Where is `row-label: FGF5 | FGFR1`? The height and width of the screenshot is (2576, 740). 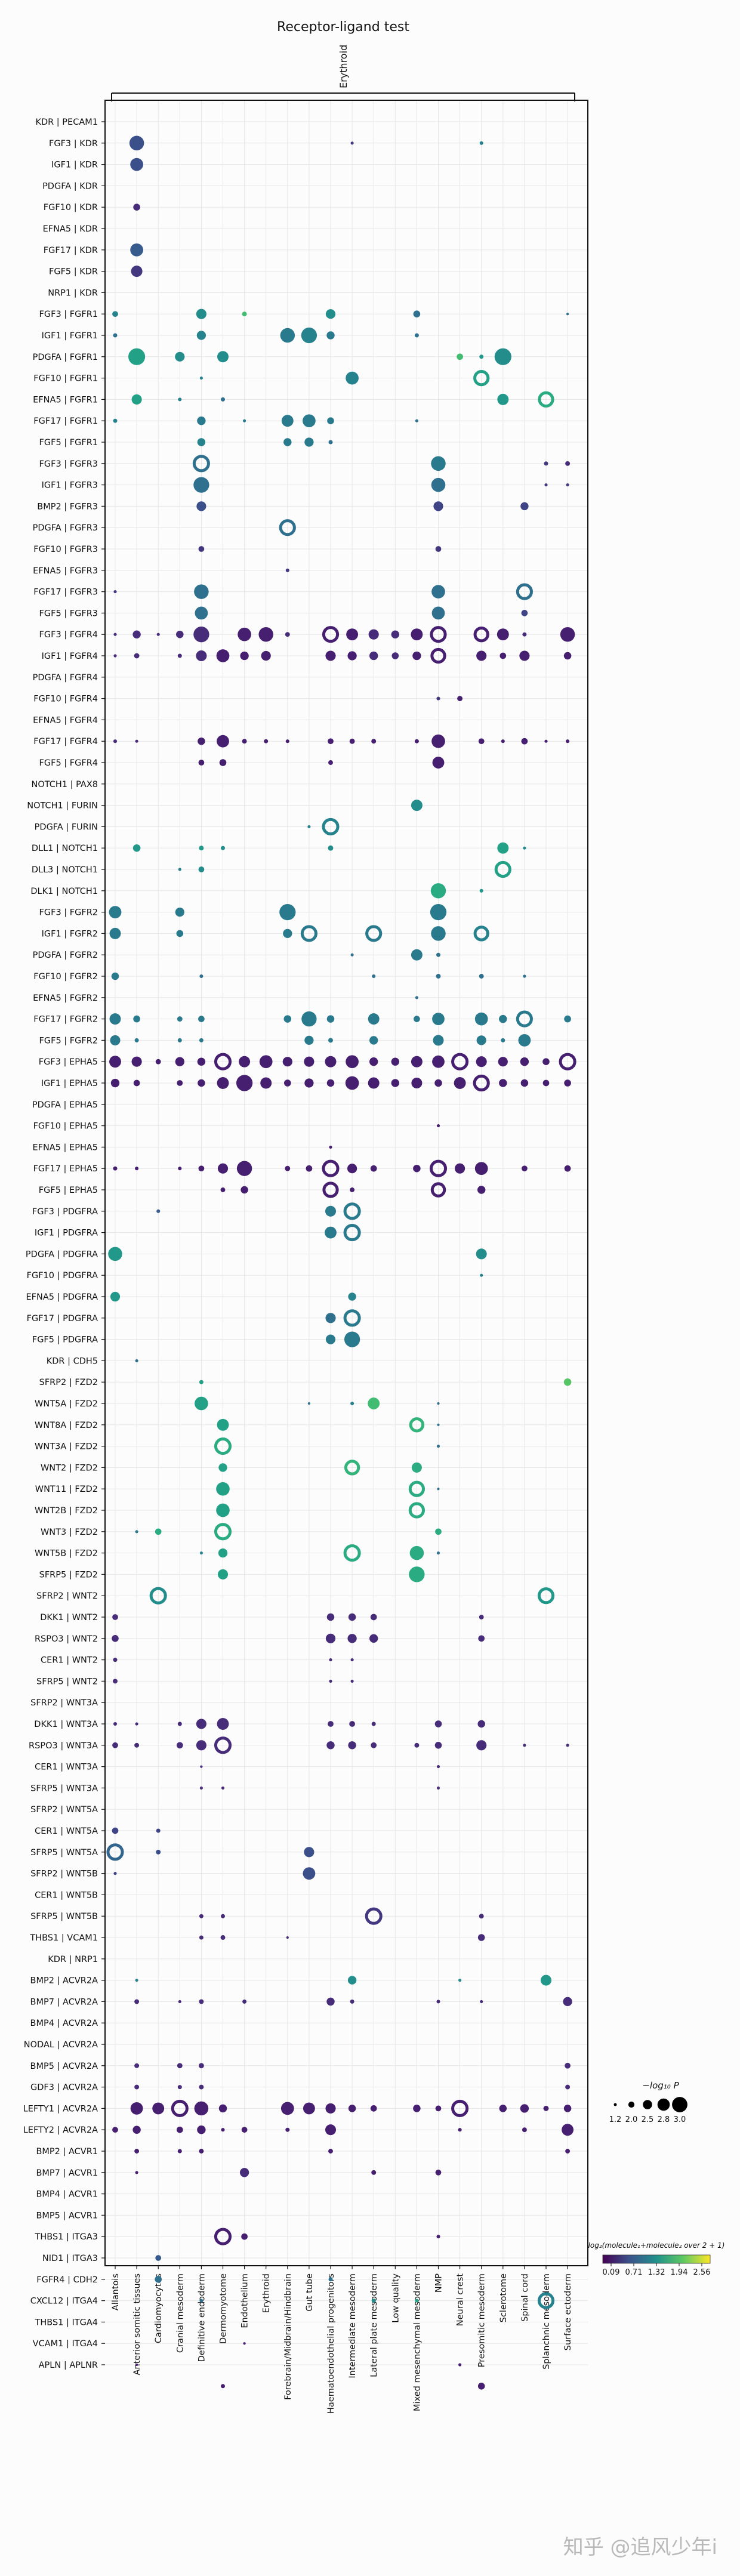 row-label: FGF5 | FGFR1 is located at coordinates (68, 443).